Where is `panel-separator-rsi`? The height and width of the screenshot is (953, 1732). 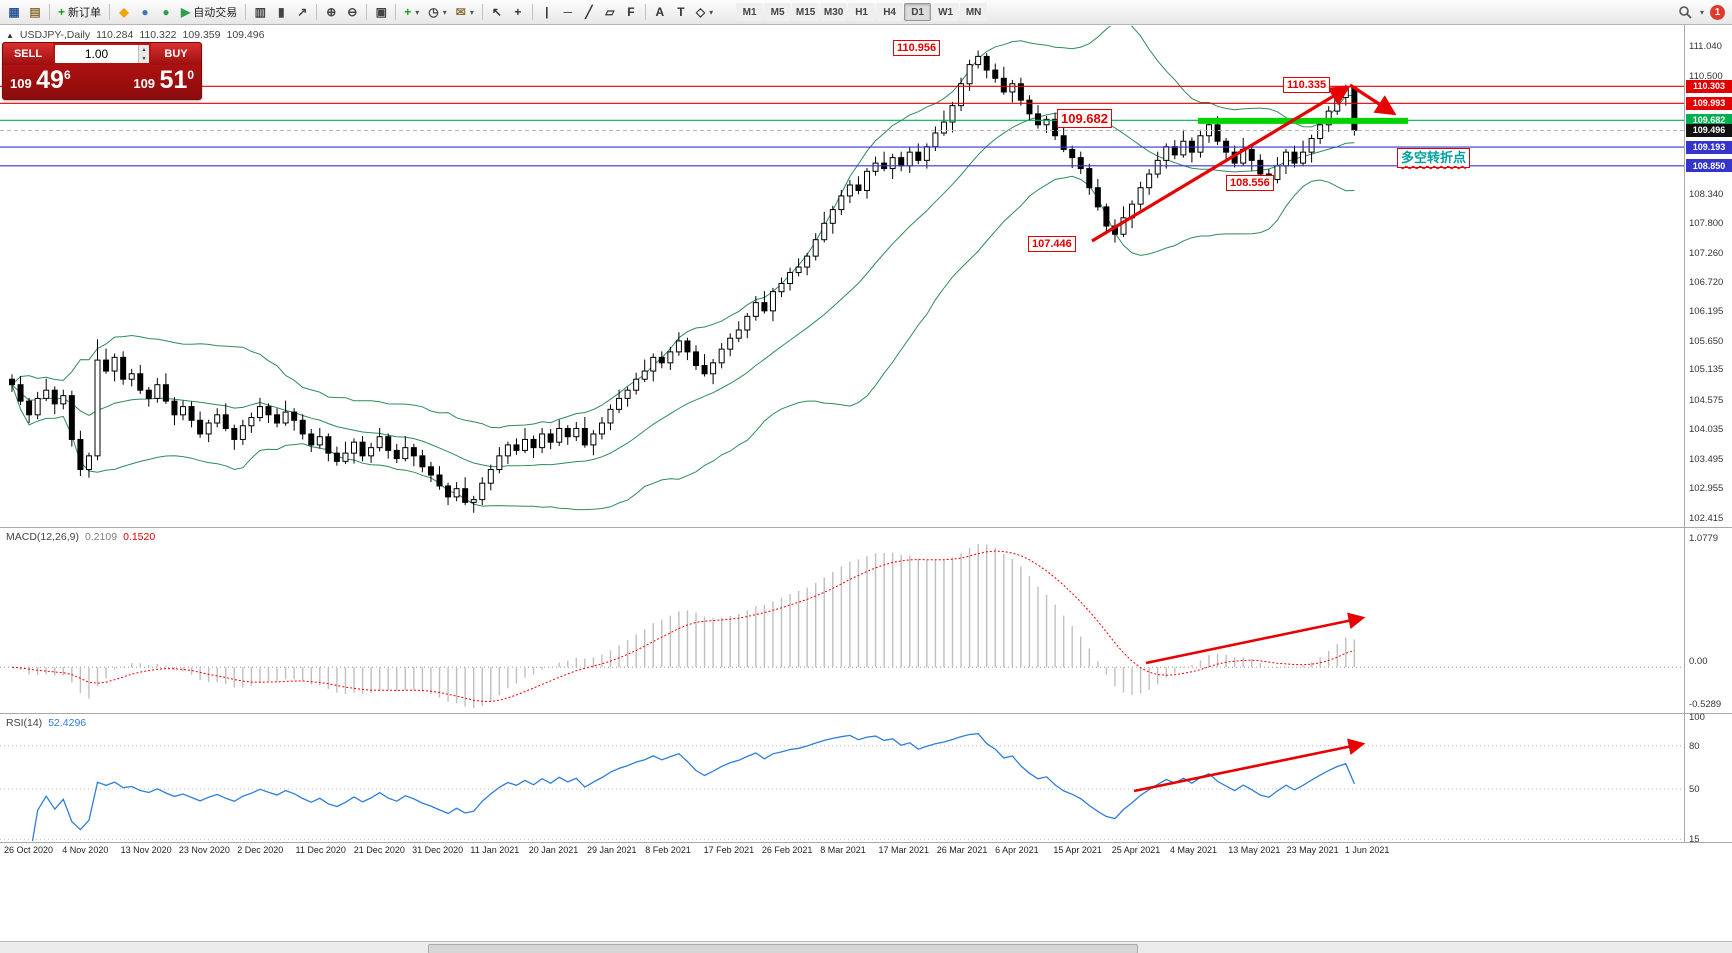
panel-separator-rsi is located at coordinates (866, 713).